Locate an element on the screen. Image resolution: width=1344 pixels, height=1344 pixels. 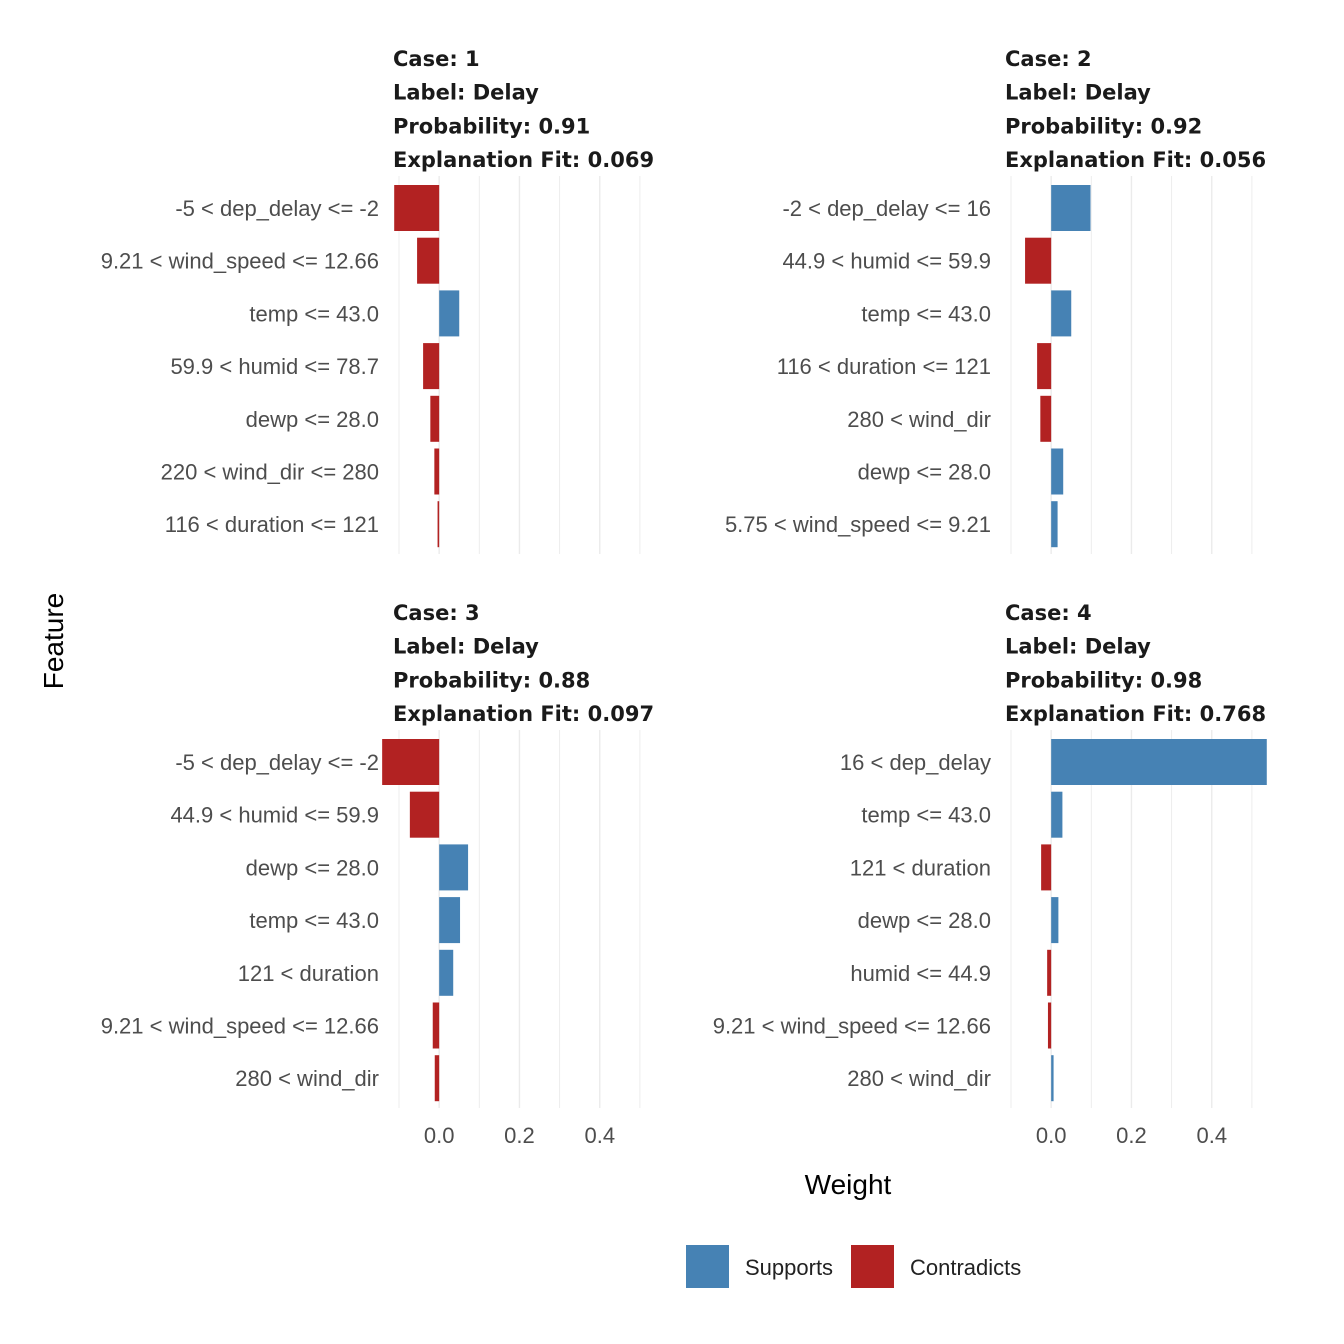
legend-item-contradicts: Contradicts is located at coordinates (936, 1266).